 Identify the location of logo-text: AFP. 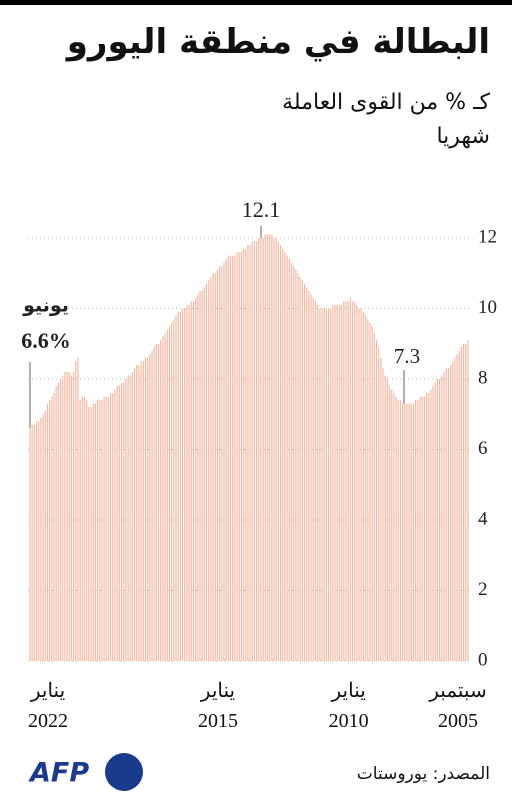
(58, 773).